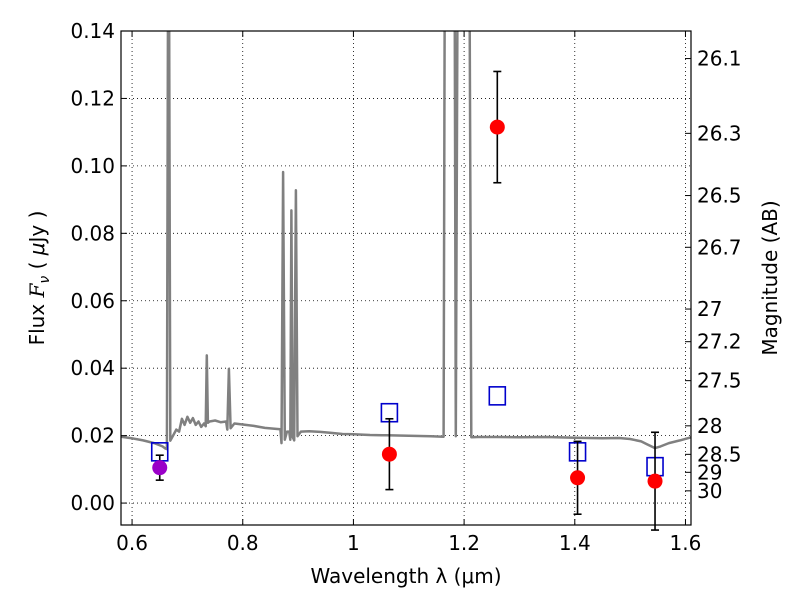 Image resolution: width=800 pixels, height=600 pixels. What do you see at coordinates (92, 301) in the screenshot?
I see `y-tick-label: 0.06` at bounding box center [92, 301].